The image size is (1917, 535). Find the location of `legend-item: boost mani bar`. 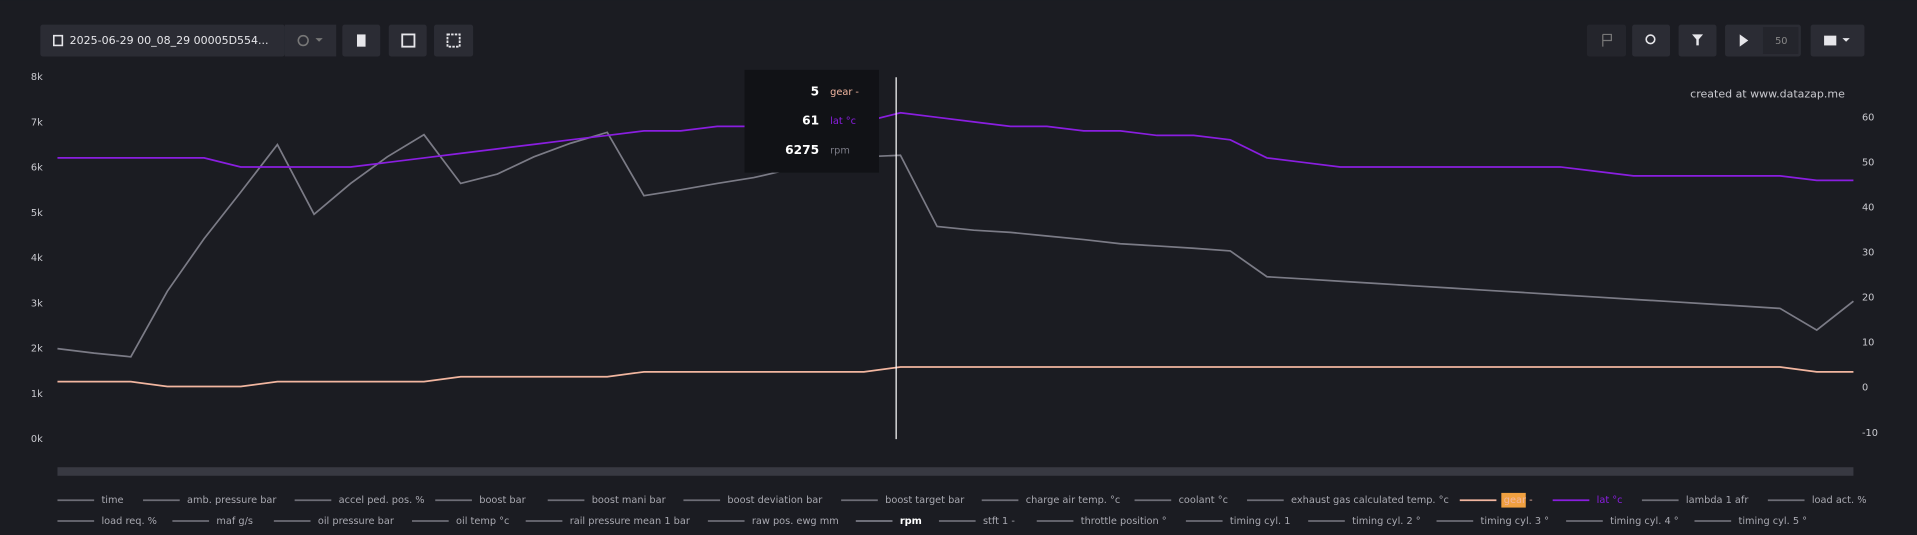

legend-item: boost mani bar is located at coordinates (629, 500).